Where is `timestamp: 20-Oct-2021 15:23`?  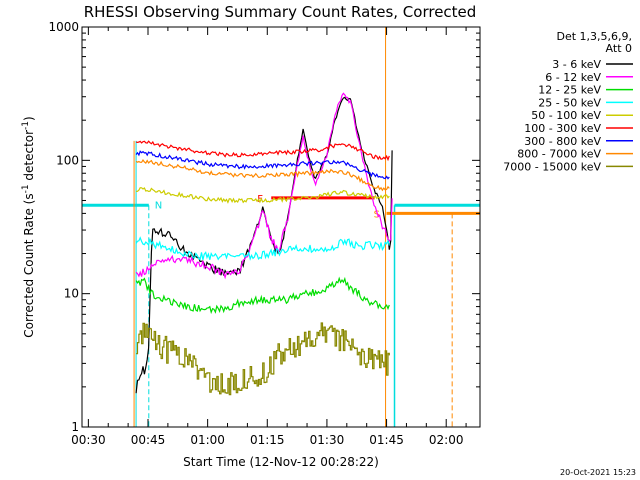 timestamp: 20-Oct-2021 15:23 is located at coordinates (598, 472).